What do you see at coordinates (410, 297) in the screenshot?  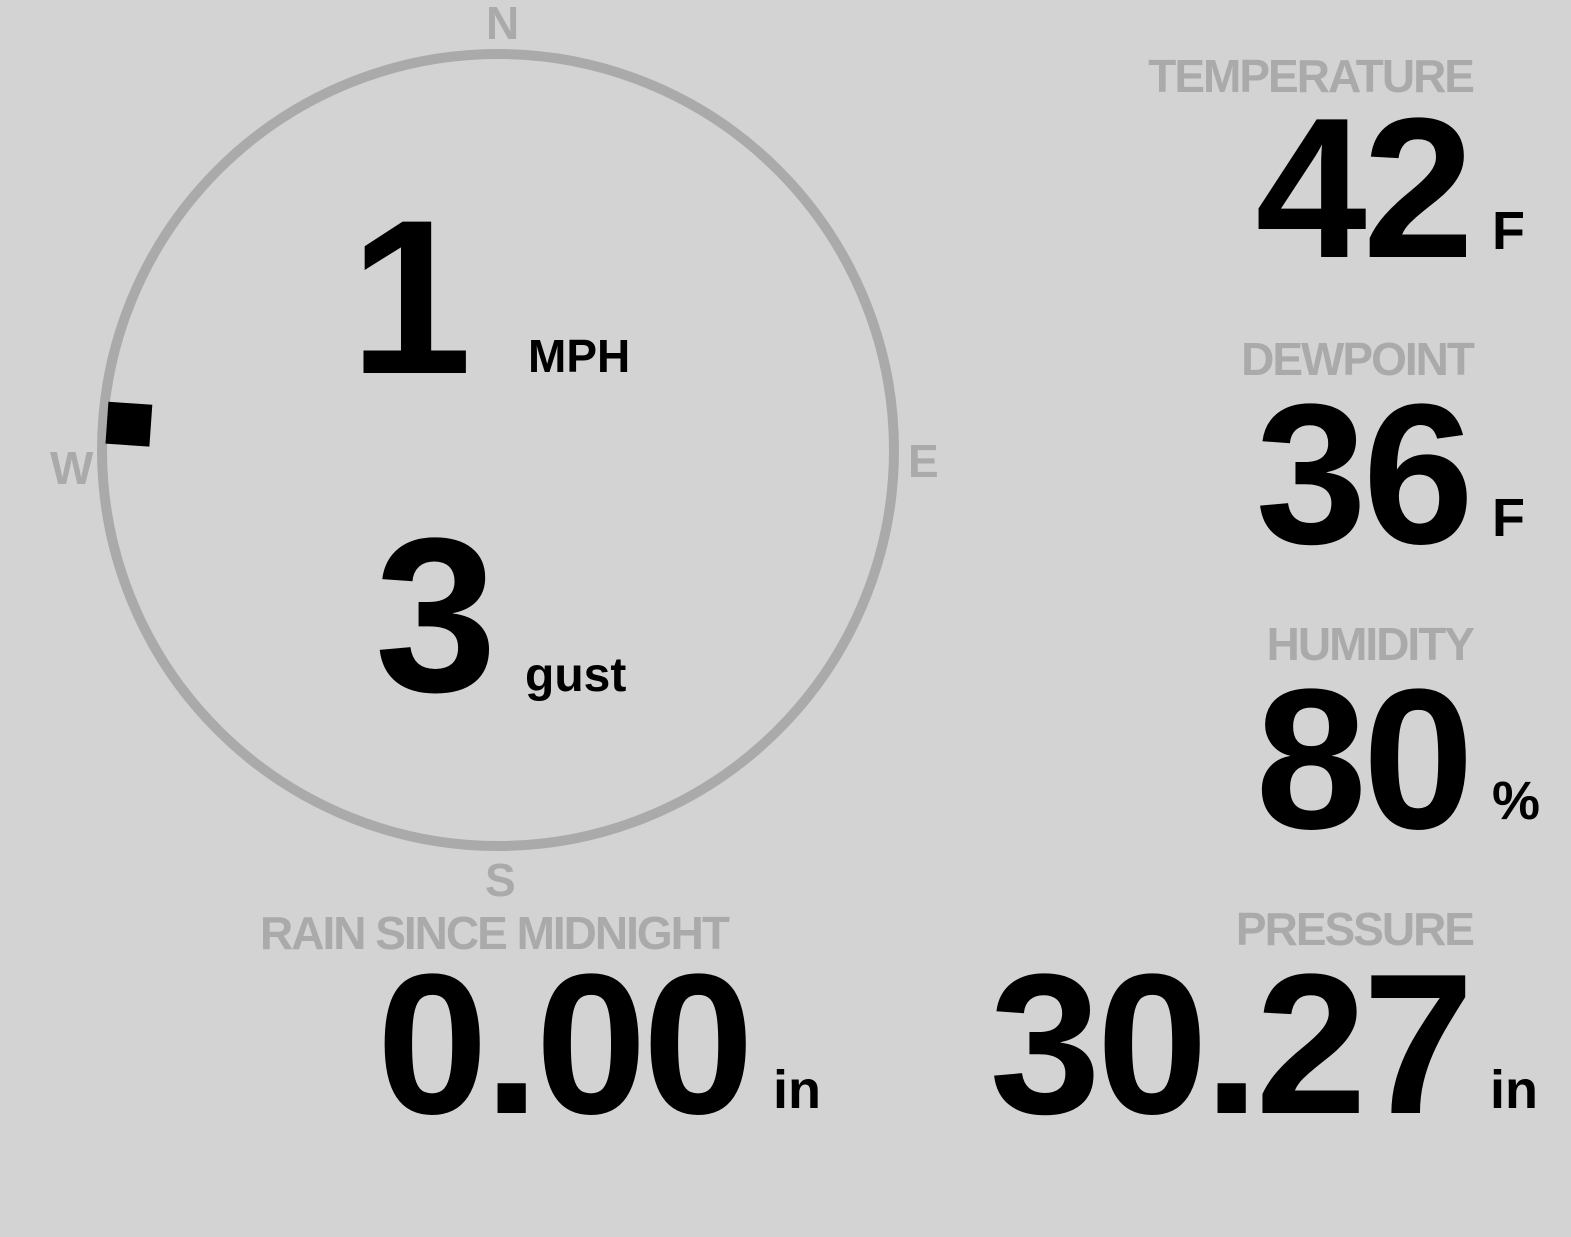 I see `wind-speed-value: 1` at bounding box center [410, 297].